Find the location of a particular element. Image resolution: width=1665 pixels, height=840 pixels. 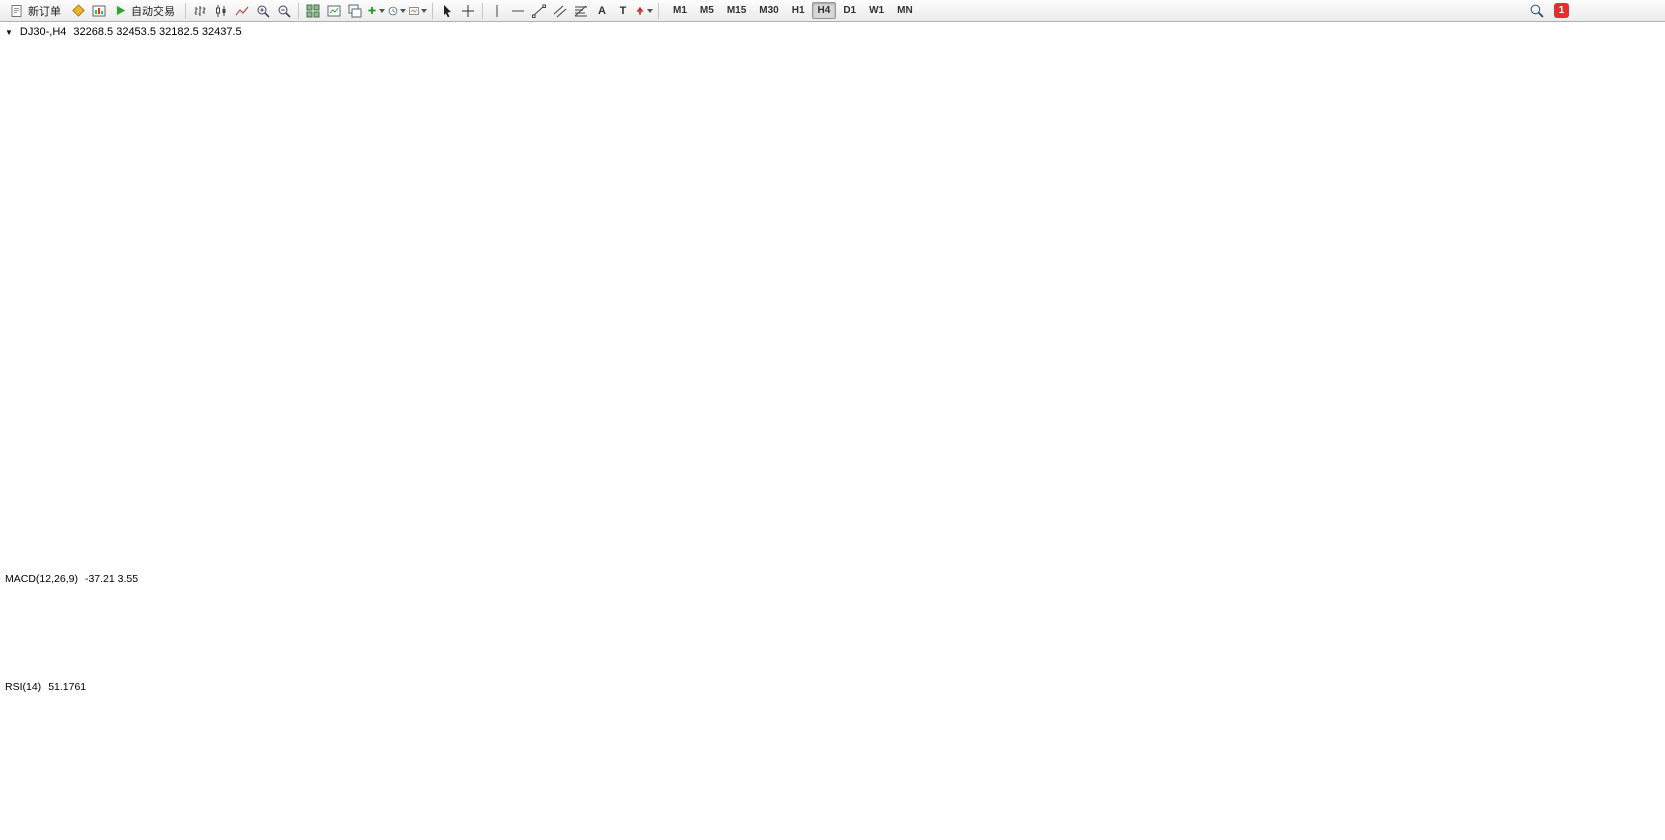

rsi-header: RSI(14) 51.1761 is located at coordinates (46, 687).